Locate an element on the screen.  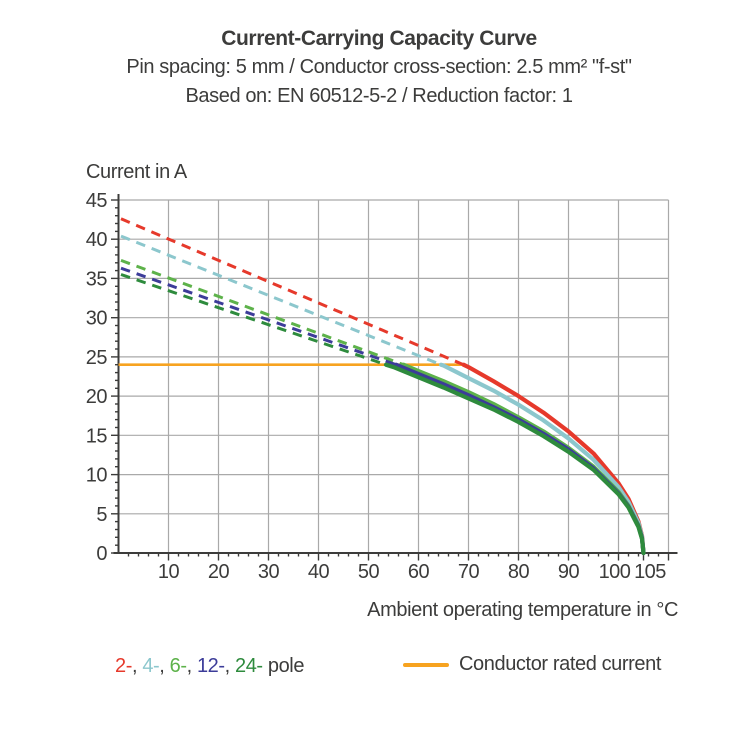
x-tick-label: 20 is located at coordinates (219, 572).